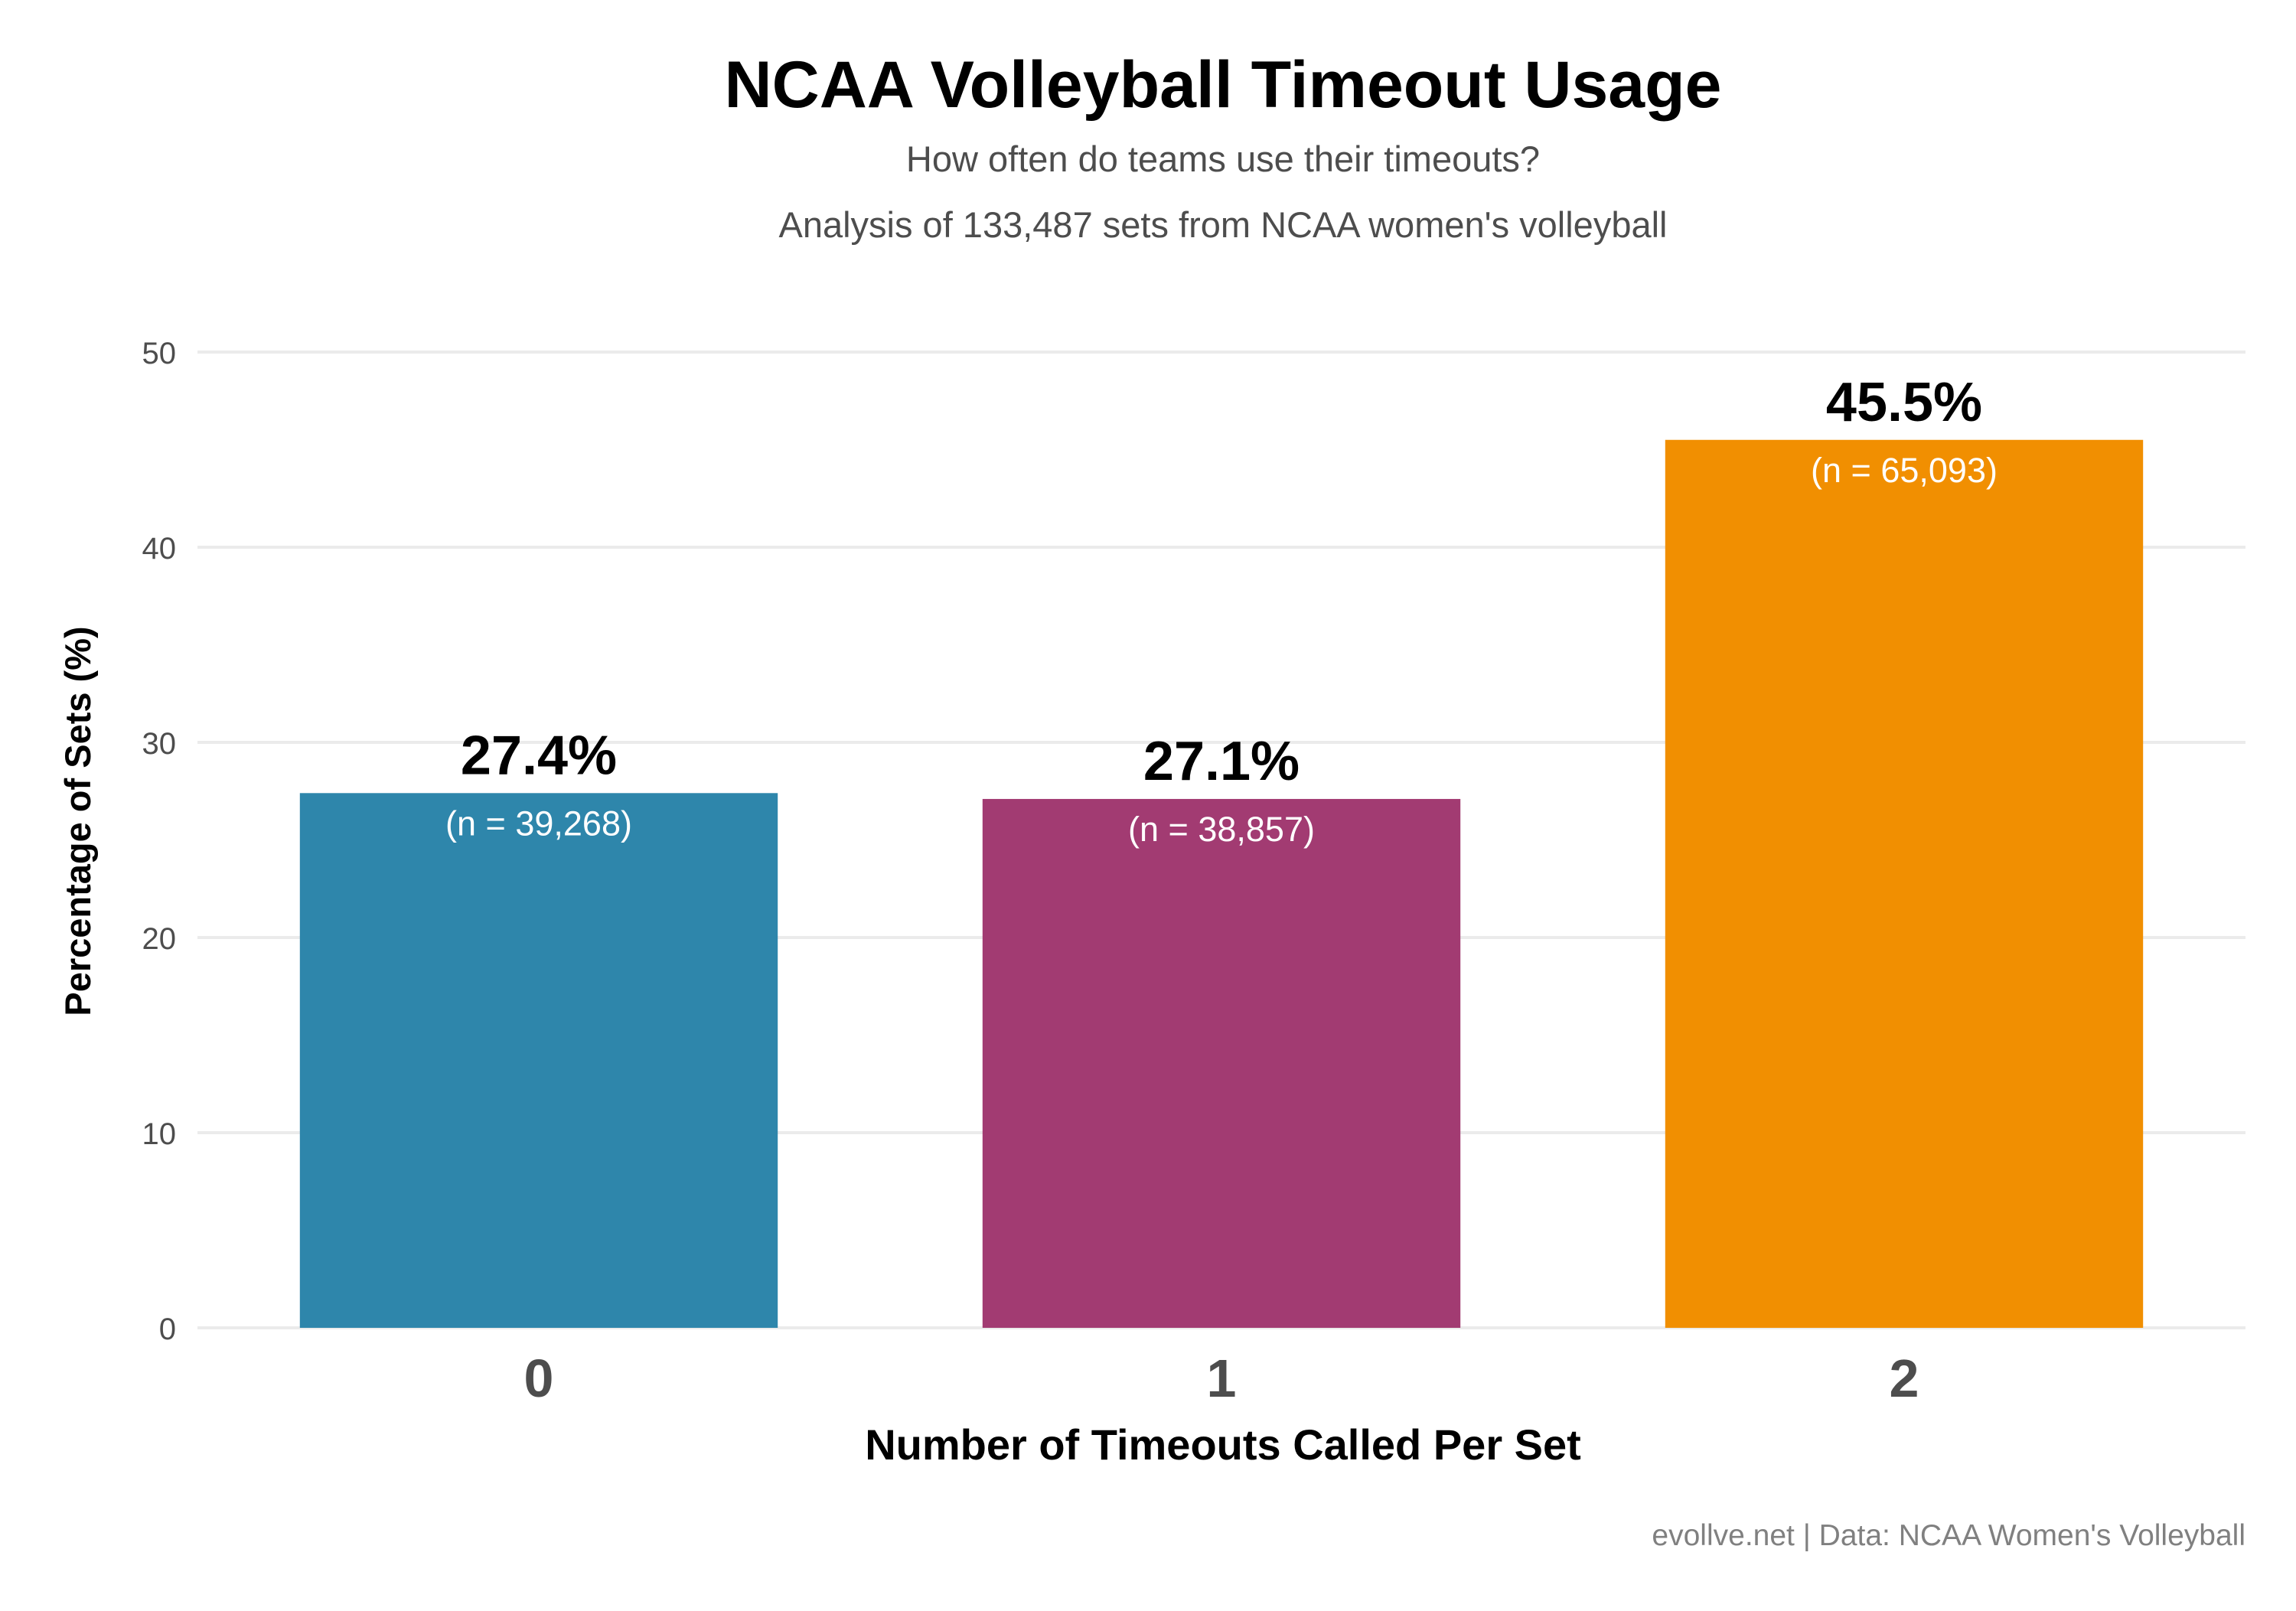 The height and width of the screenshot is (1611, 2296). I want to click on x-tick-label-1: 1, so click(1222, 1378).